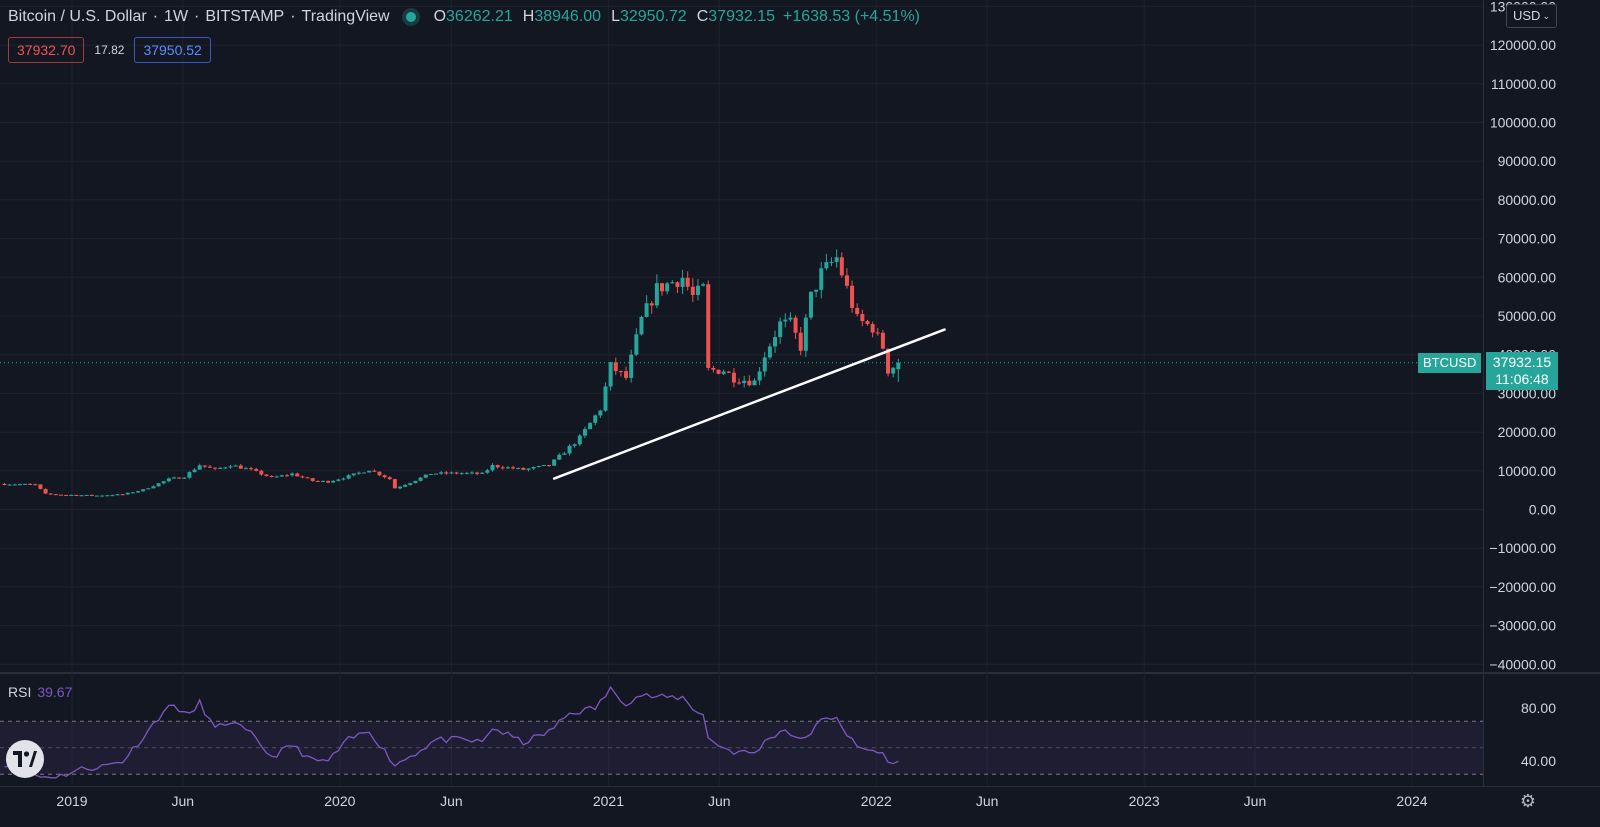 The image size is (1600, 827). Describe the element at coordinates (176, 16) in the screenshot. I see `interval-label: 1W` at that location.